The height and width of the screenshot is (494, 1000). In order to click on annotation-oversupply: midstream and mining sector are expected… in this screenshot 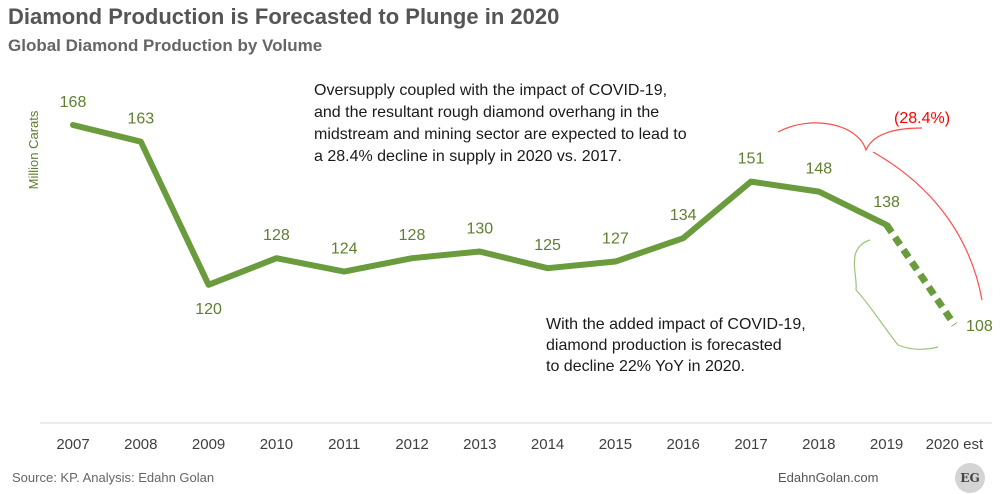, I will do `click(500, 134)`.